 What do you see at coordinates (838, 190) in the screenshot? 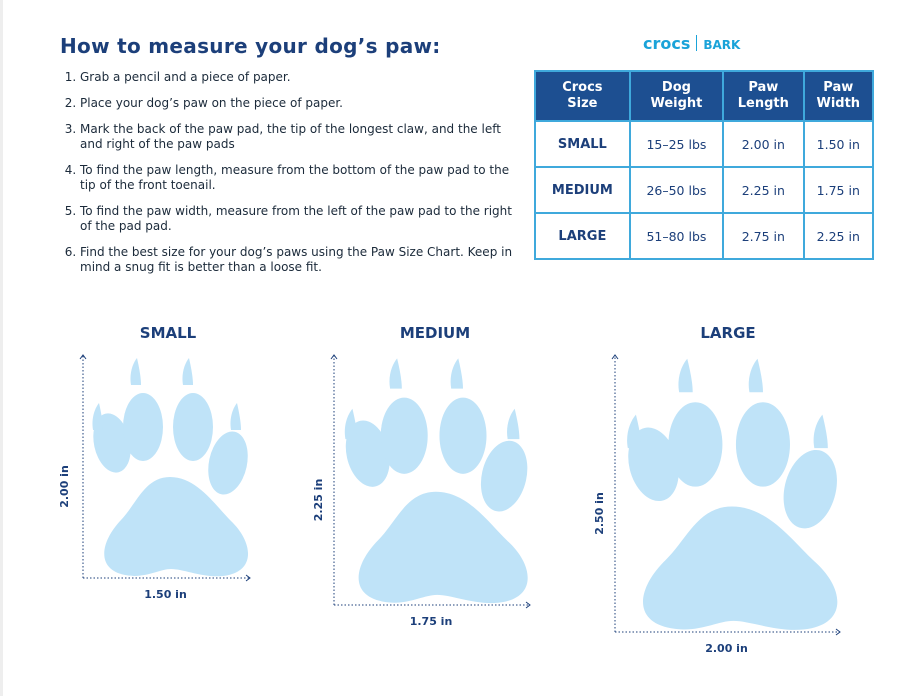
I see `cell: 1.75 in` at bounding box center [838, 190].